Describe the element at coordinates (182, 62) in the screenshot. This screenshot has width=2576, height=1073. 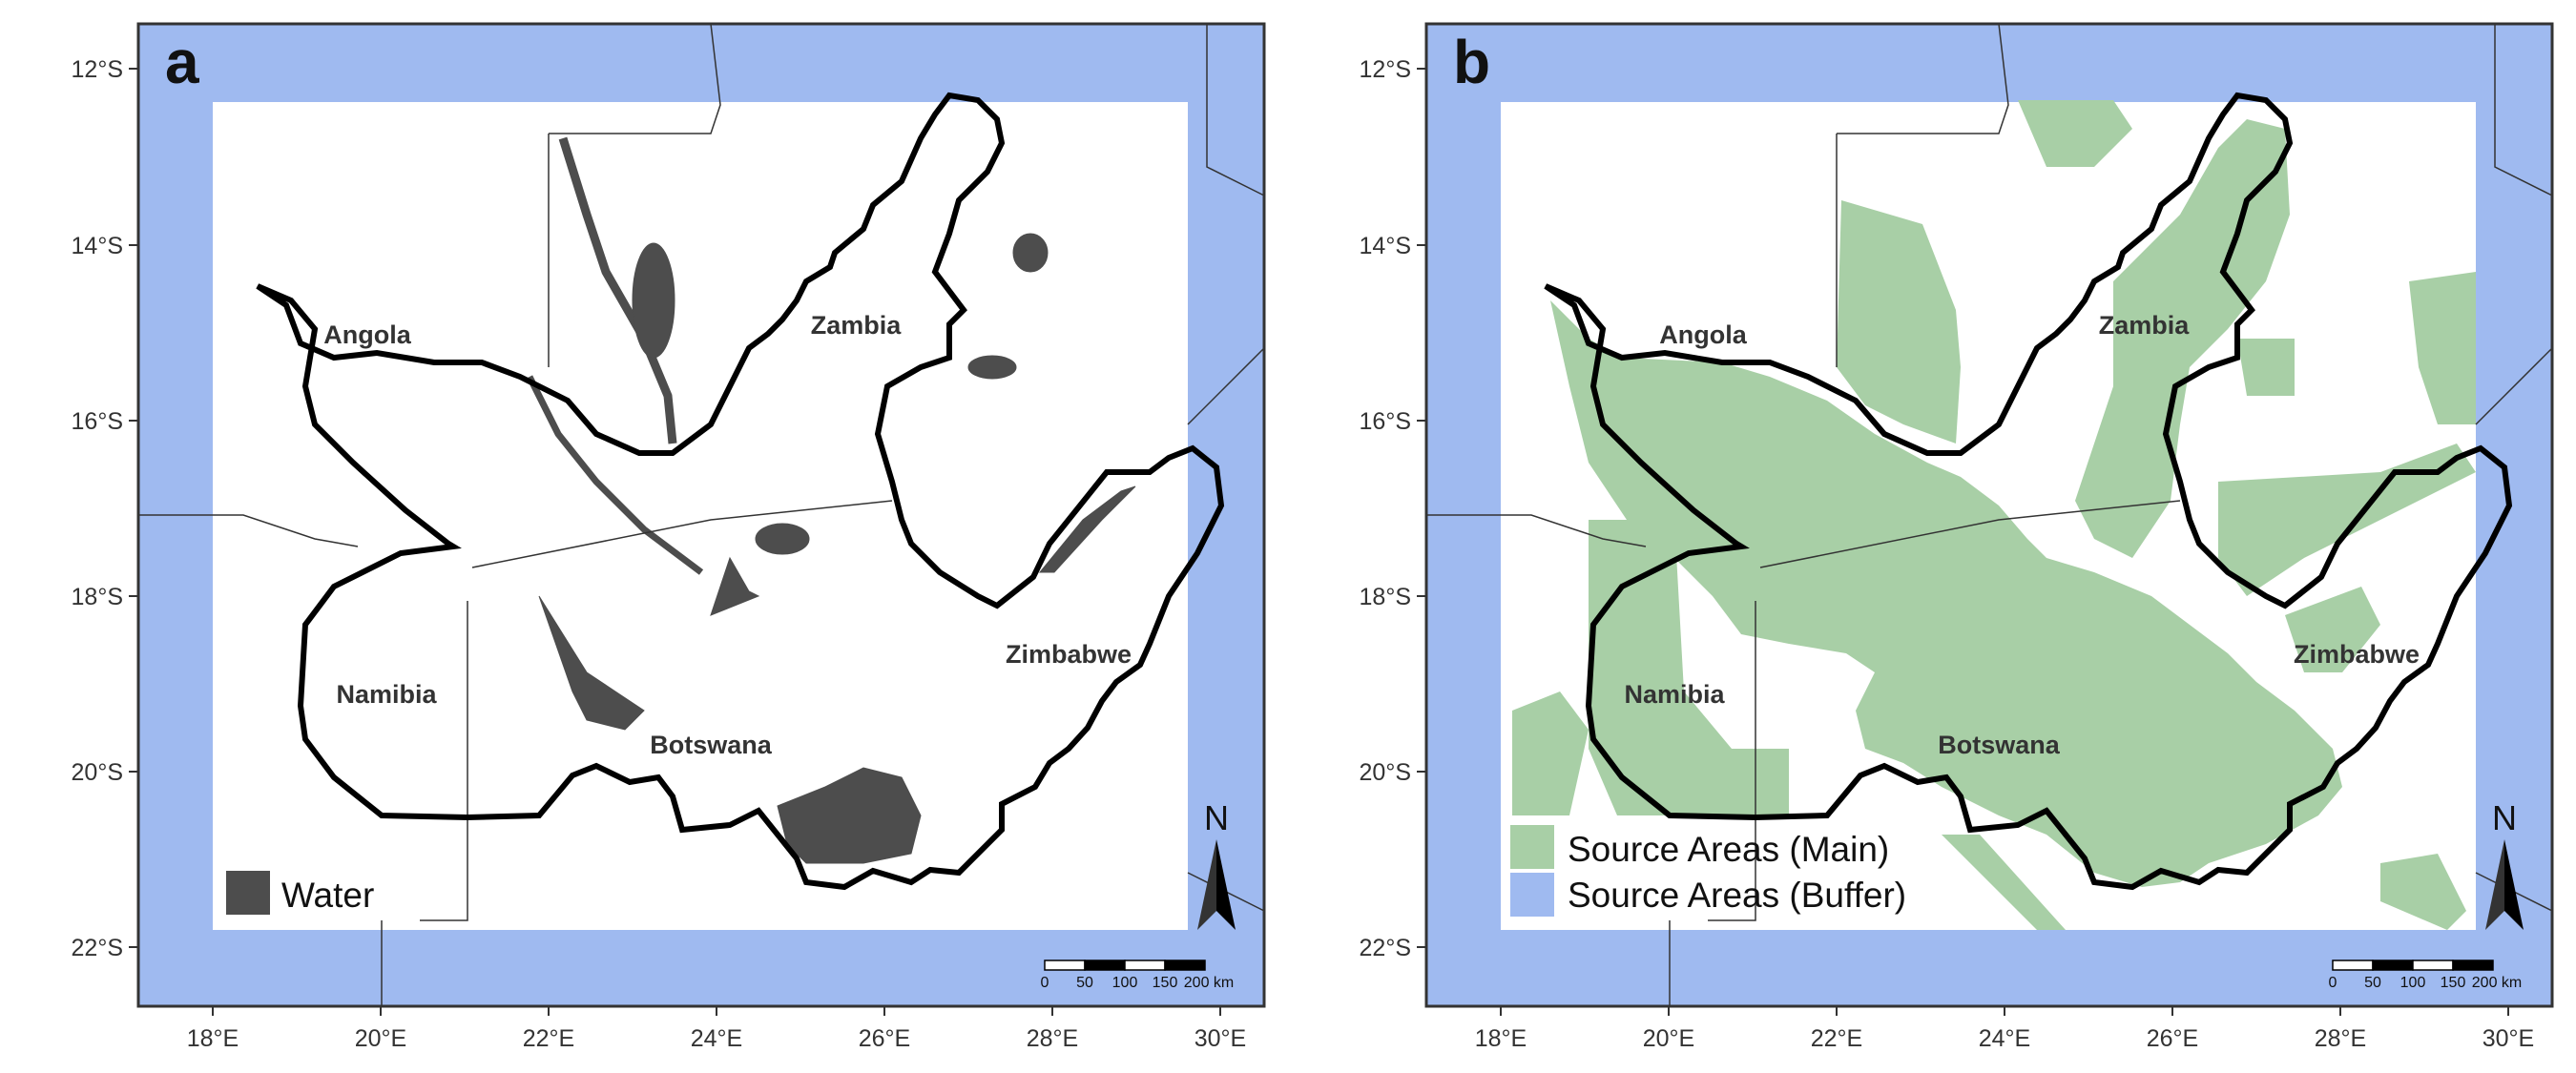
I see `panel-letter: a` at that location.